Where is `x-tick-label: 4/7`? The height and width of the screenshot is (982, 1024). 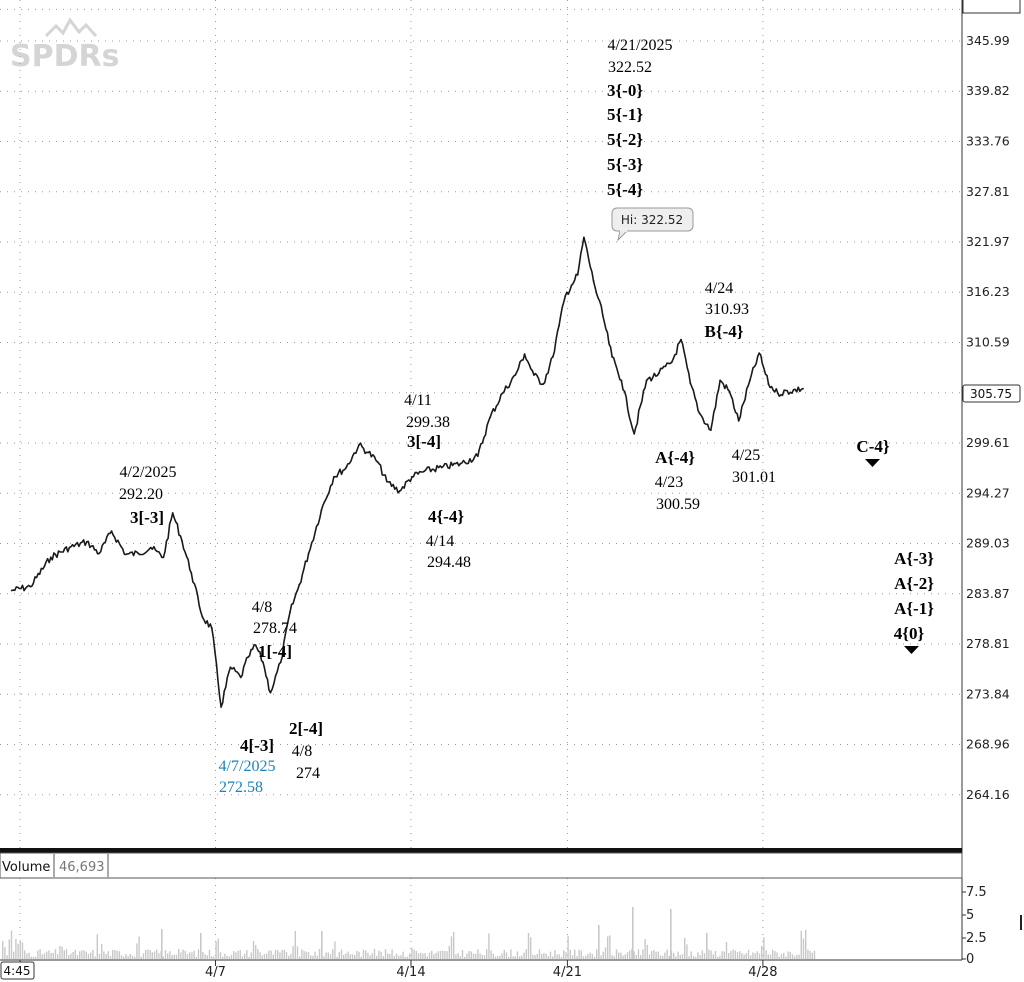 x-tick-label: 4/7 is located at coordinates (215, 972).